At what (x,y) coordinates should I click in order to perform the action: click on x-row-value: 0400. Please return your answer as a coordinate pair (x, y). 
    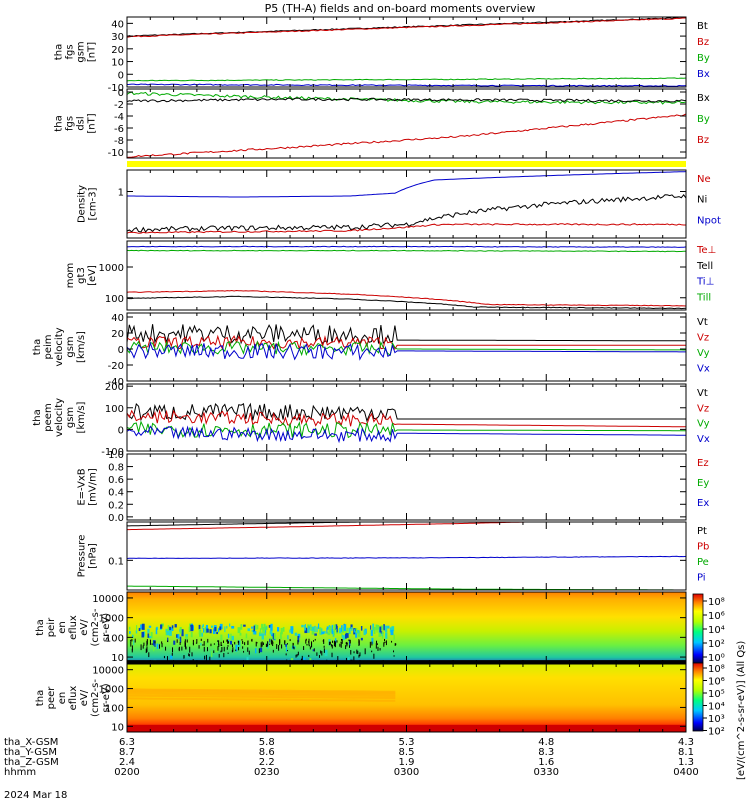
    Looking at the image, I should click on (685, 772).